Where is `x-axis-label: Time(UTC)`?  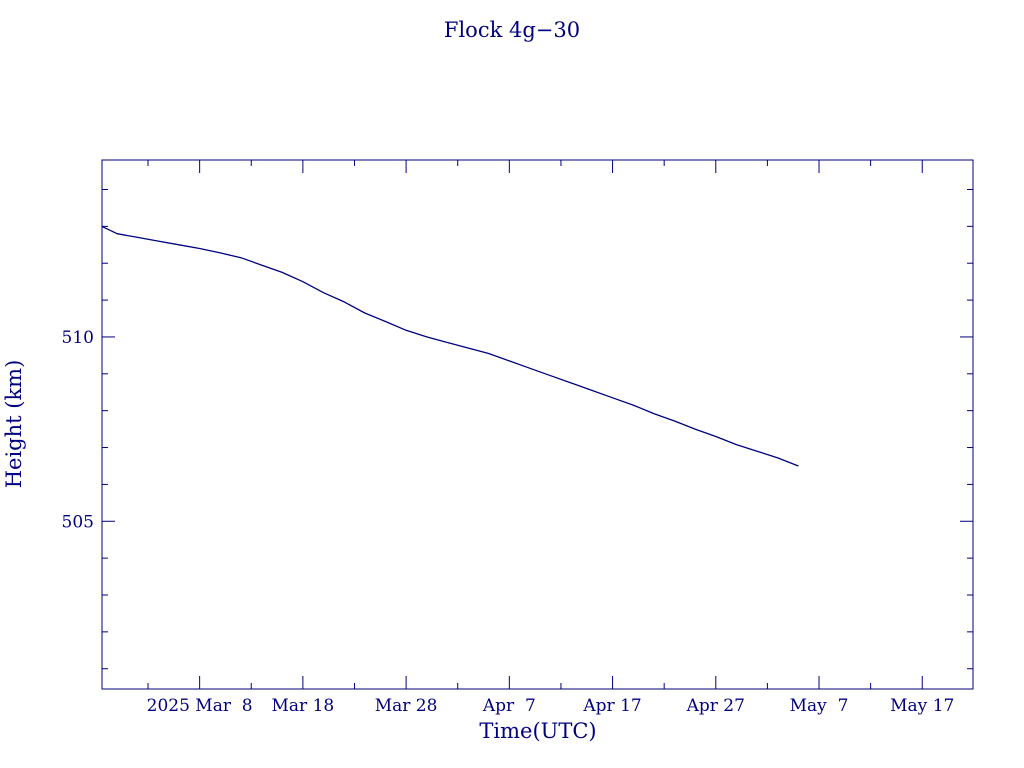
x-axis-label: Time(UTC) is located at coordinates (537, 731).